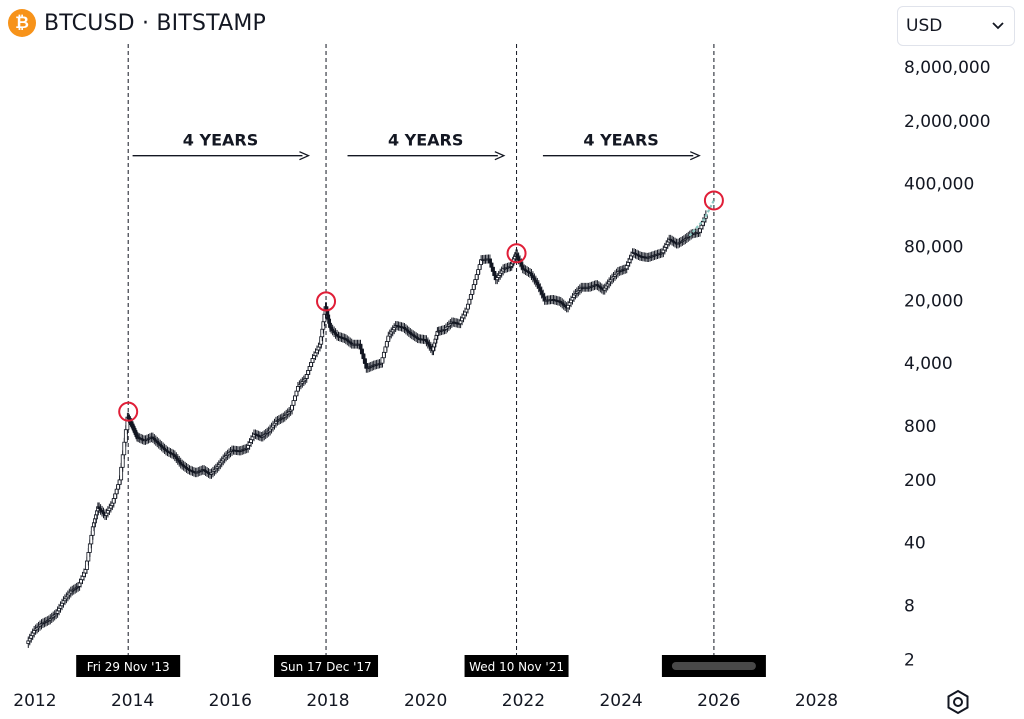  What do you see at coordinates (920, 427) in the screenshot?
I see `y-tick-label: 800` at bounding box center [920, 427].